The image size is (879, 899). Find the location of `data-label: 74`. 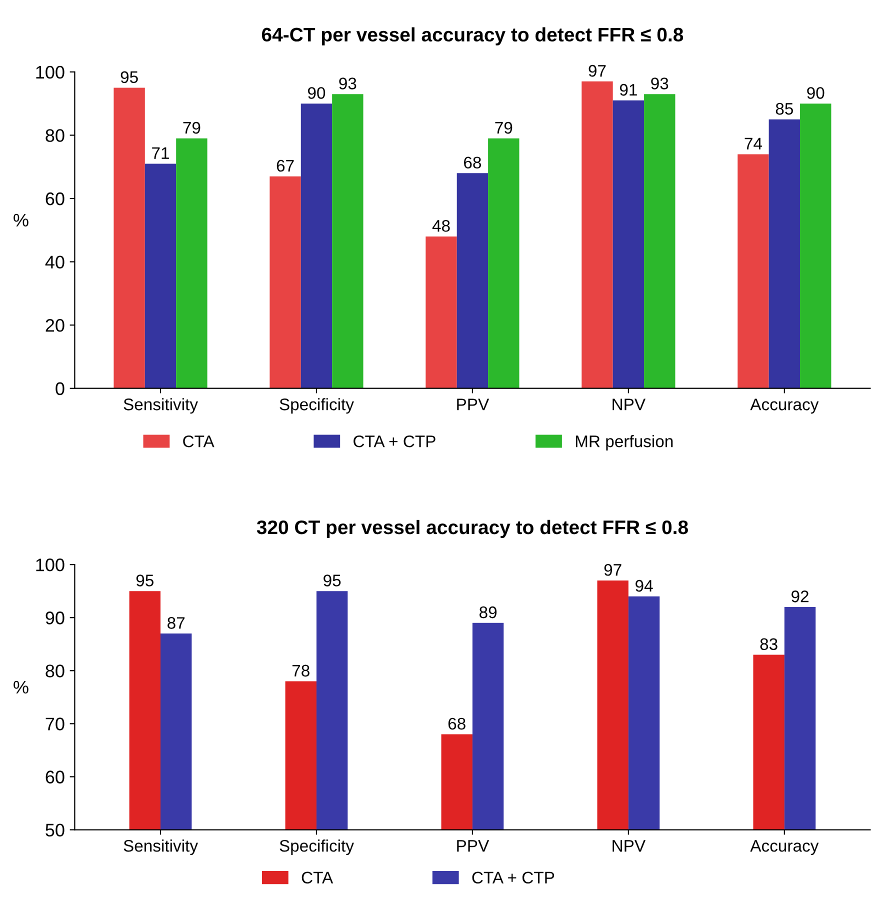

data-label: 74 is located at coordinates (753, 144).